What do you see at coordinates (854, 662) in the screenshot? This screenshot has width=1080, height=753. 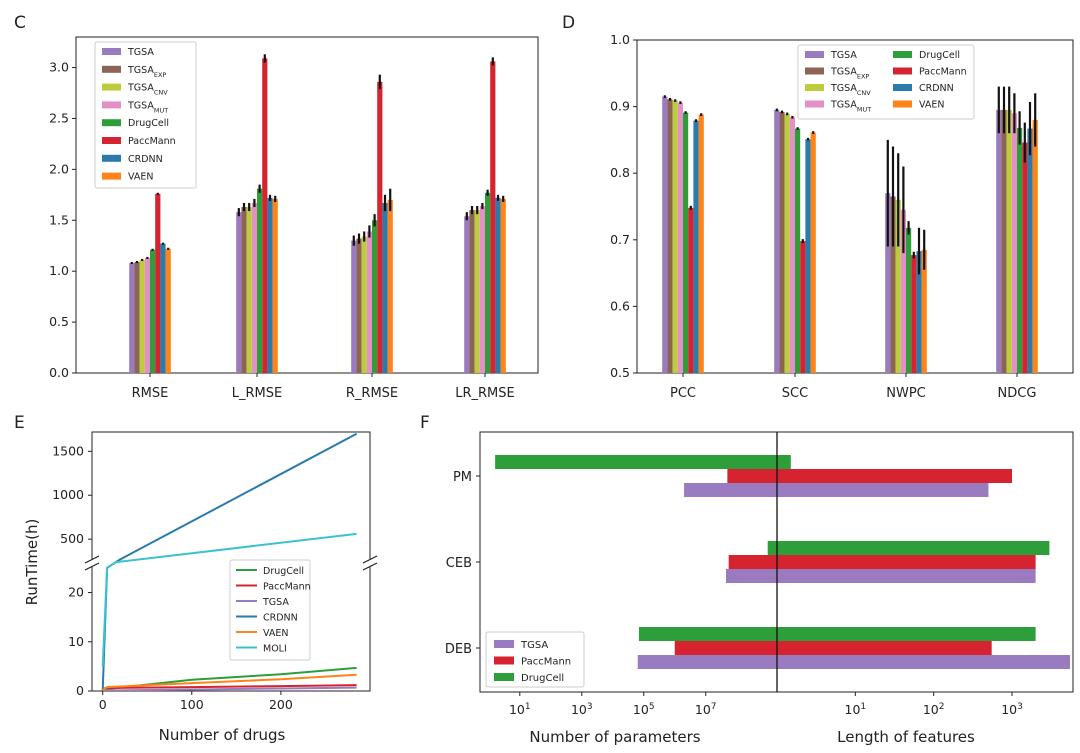 I see `bar-tgsa-deb` at bounding box center [854, 662].